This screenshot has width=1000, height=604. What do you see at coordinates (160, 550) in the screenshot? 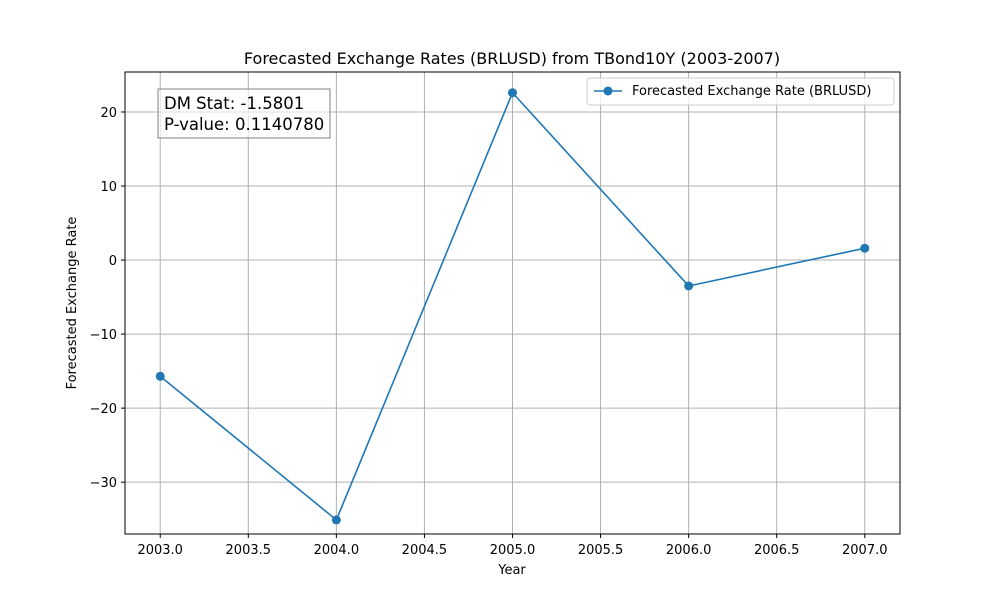
I see `x-tick-label: 2003.0` at bounding box center [160, 550].